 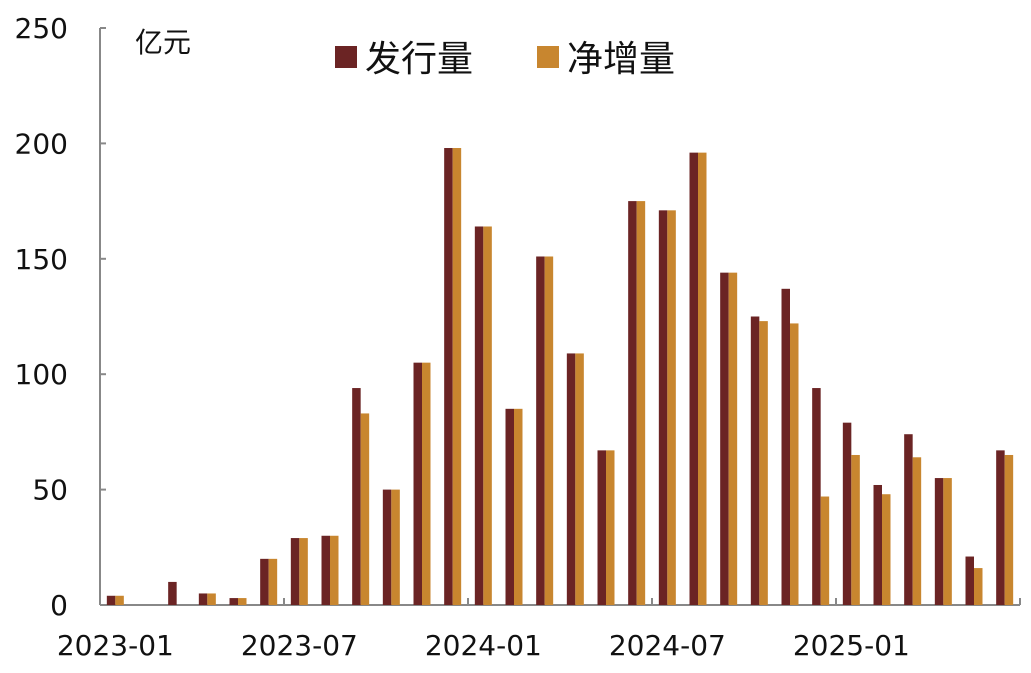 I want to click on unit-label: 亿元, so click(x=163, y=42).